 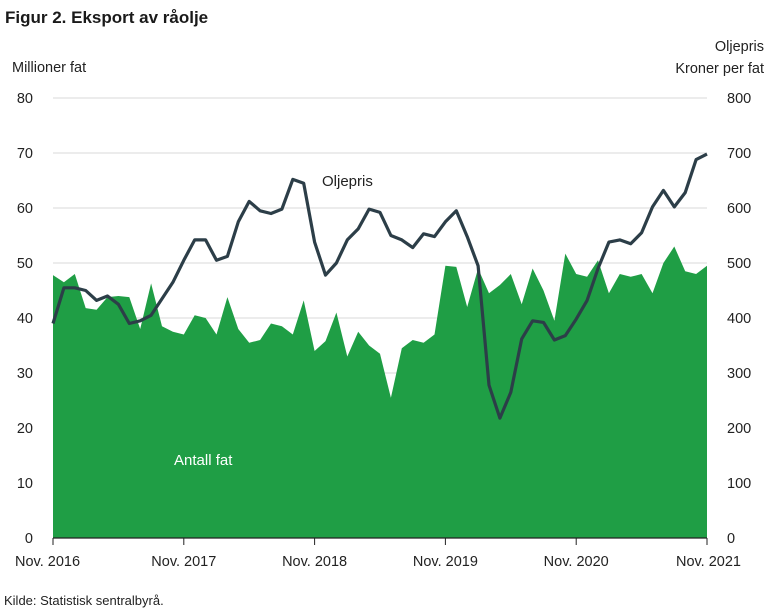 I want to click on page-title: Figur 2. Eksport av råolje, so click(x=107, y=17).